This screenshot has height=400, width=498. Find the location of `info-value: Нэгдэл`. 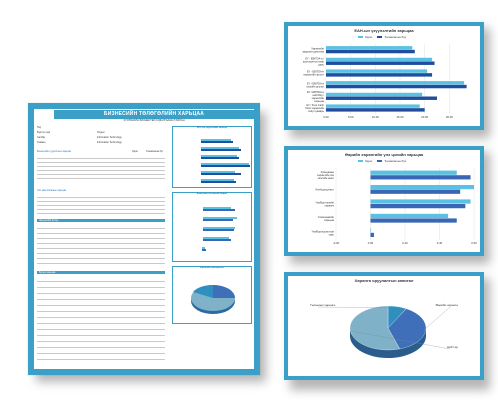

info-value: Нэгдэл is located at coordinates (101, 132).